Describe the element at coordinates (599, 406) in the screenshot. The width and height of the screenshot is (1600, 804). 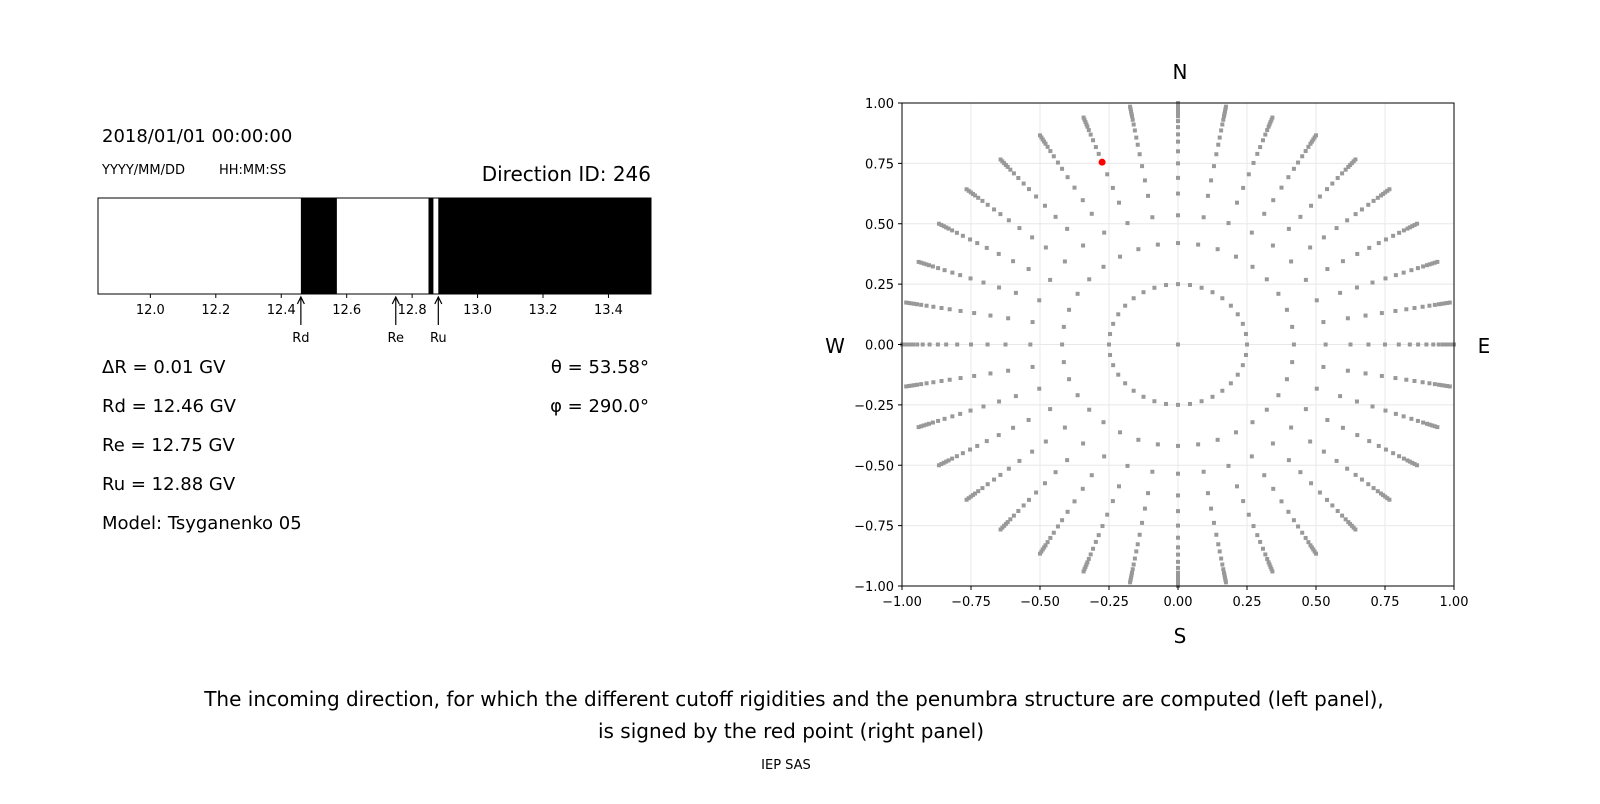
I see `phi-label: φ = 290.0°` at that location.